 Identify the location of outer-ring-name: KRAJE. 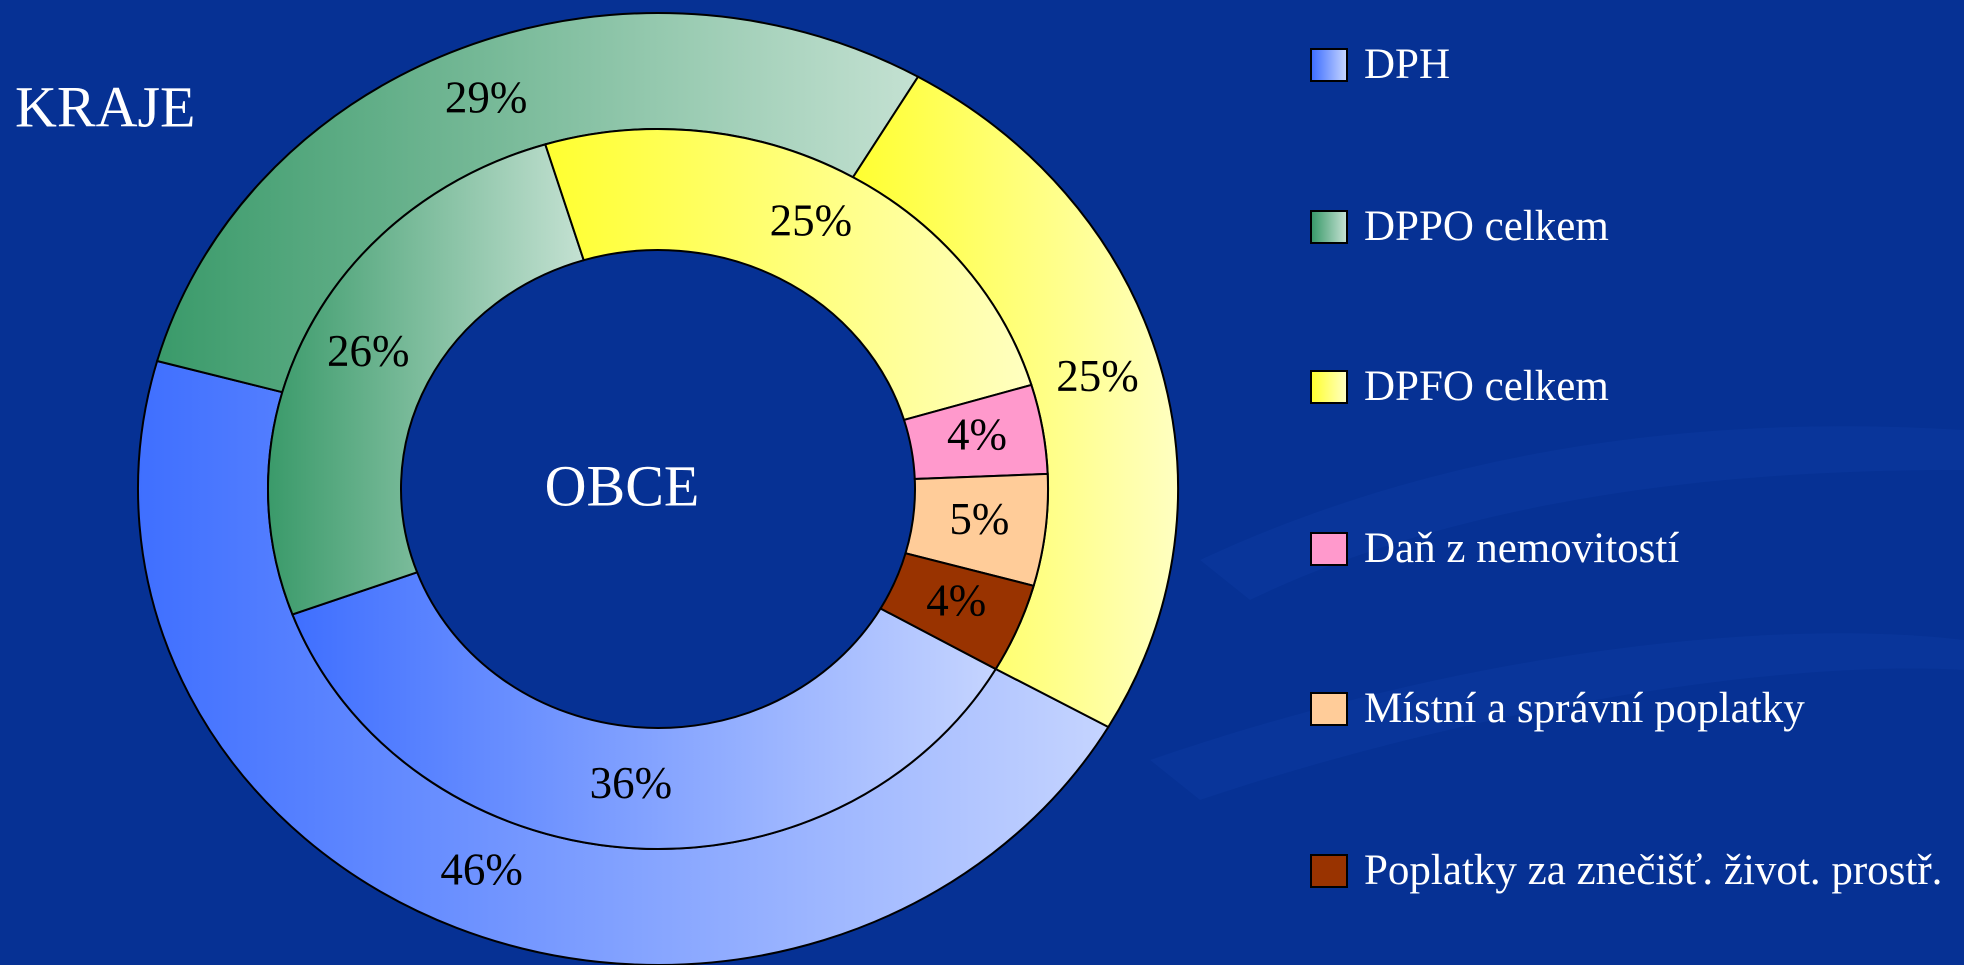
(105, 106).